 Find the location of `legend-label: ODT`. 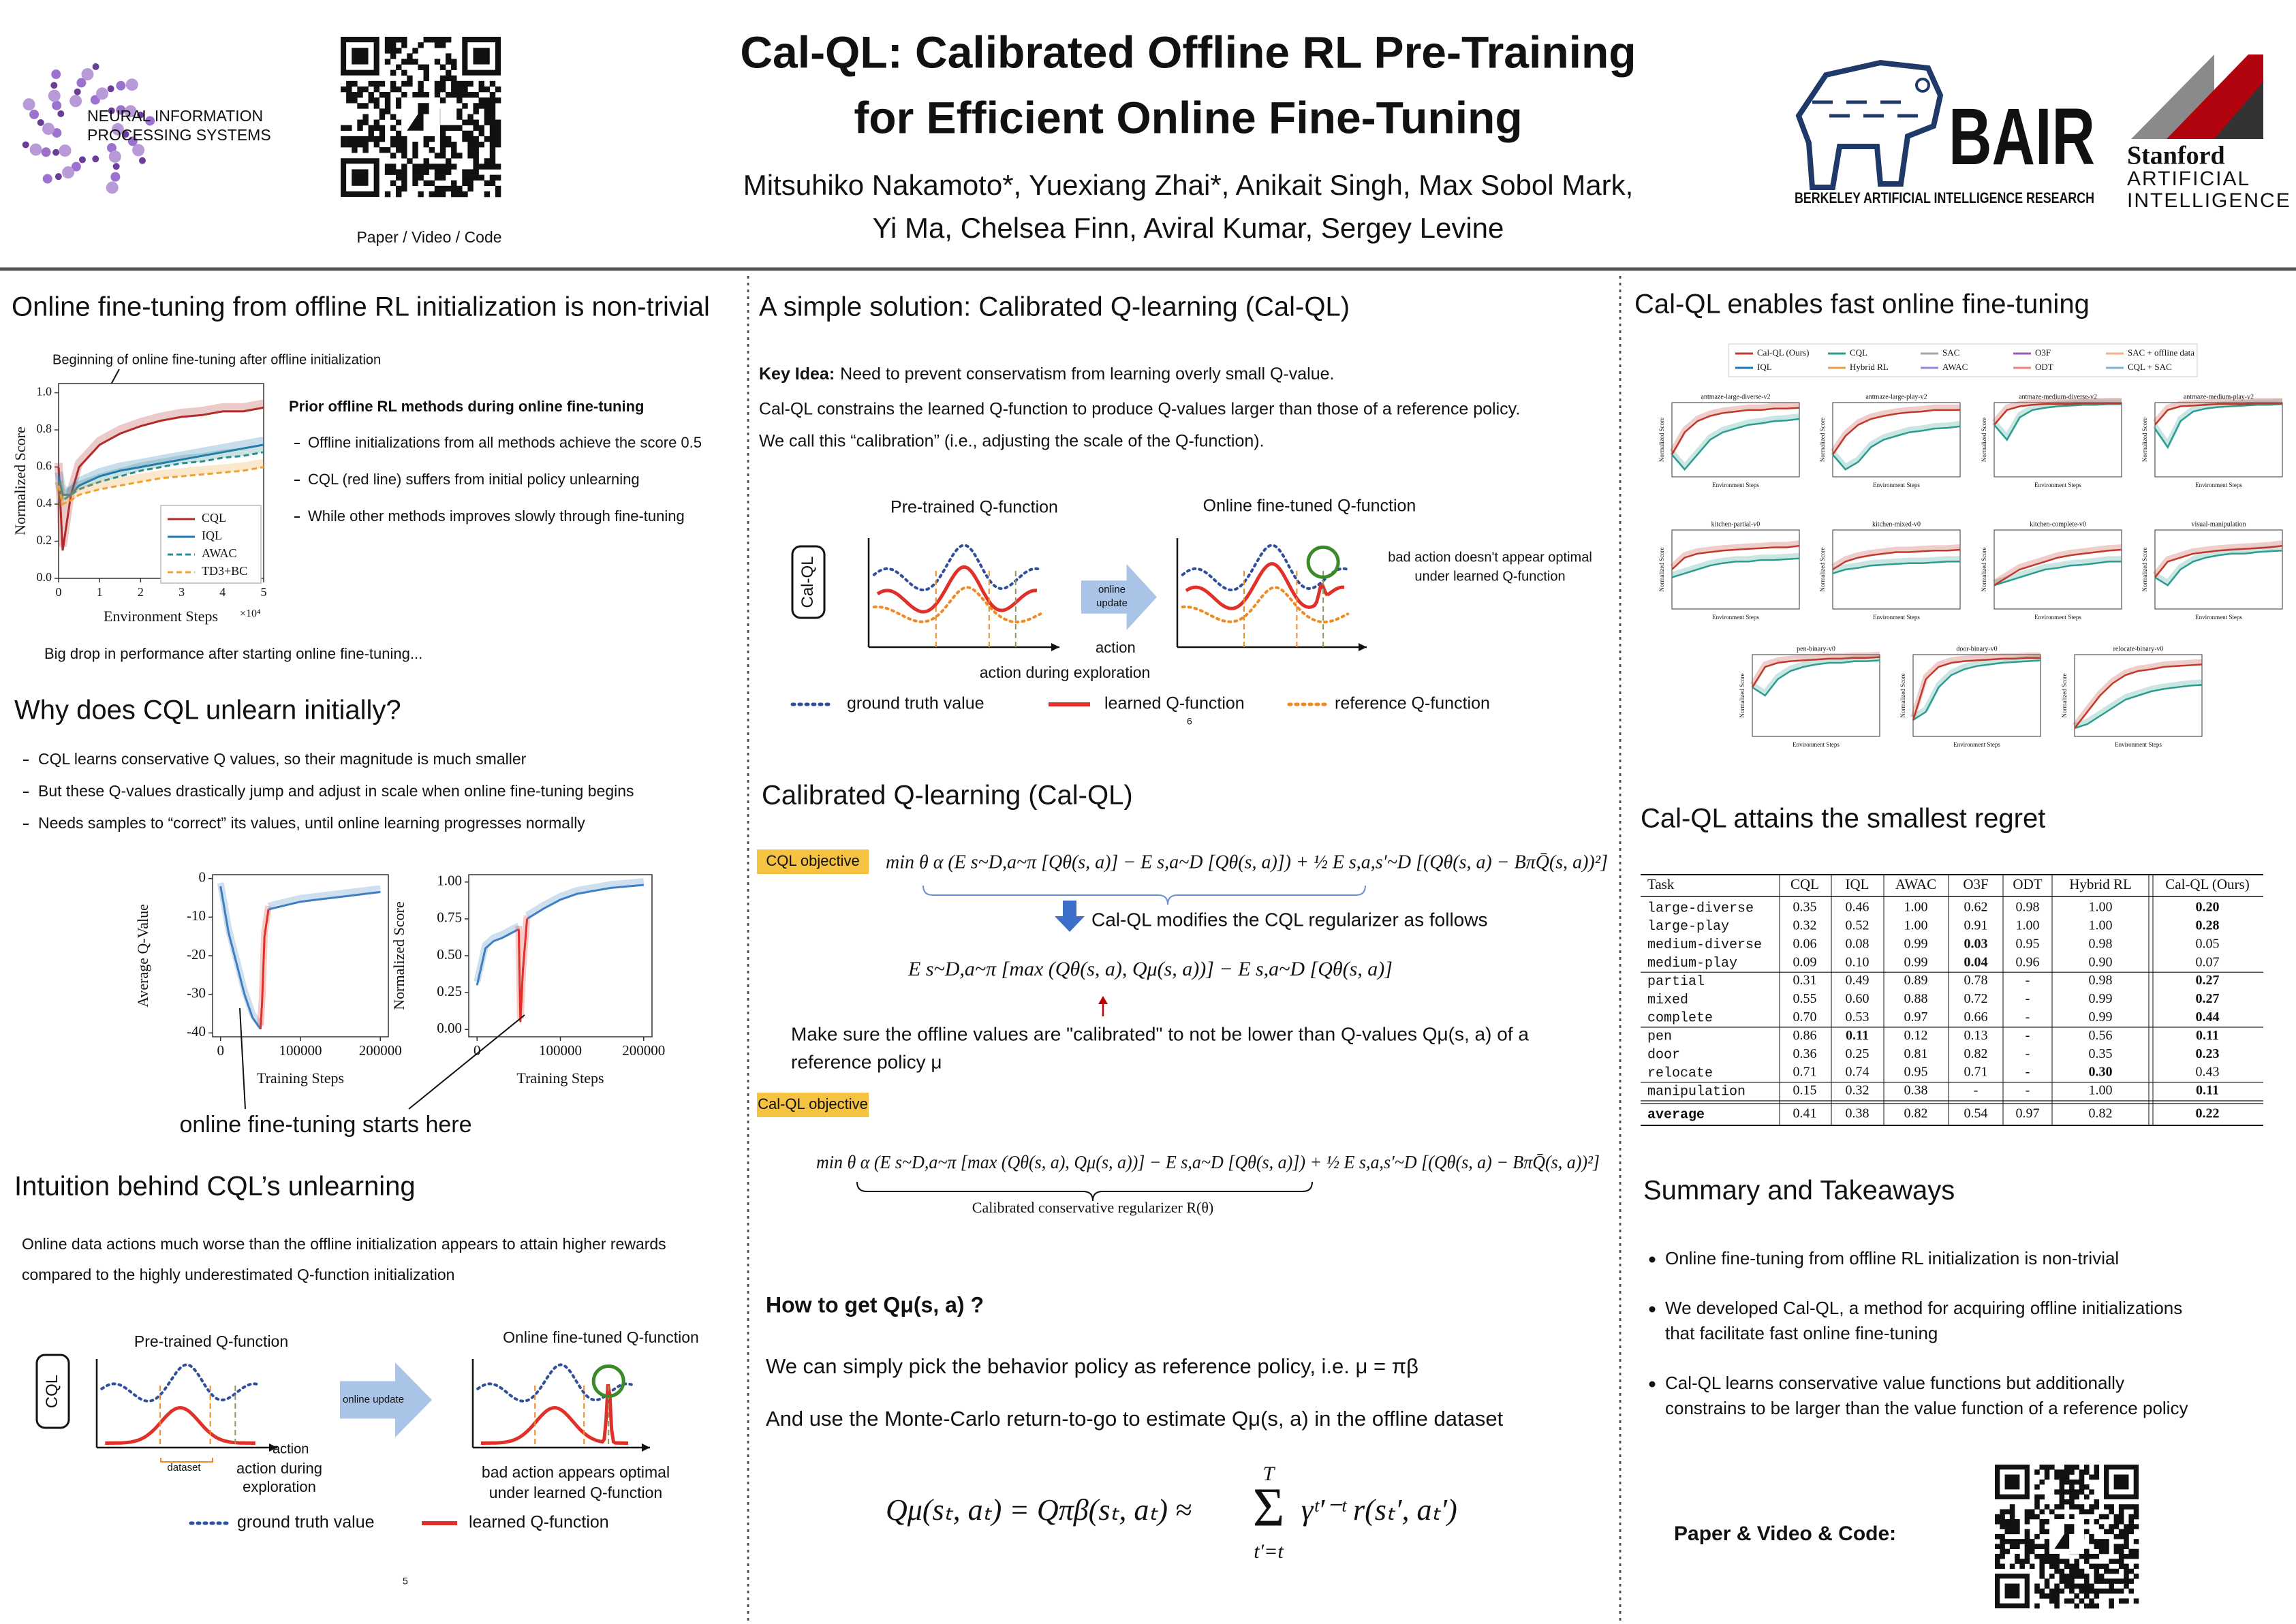

legend-label: ODT is located at coordinates (2044, 367).